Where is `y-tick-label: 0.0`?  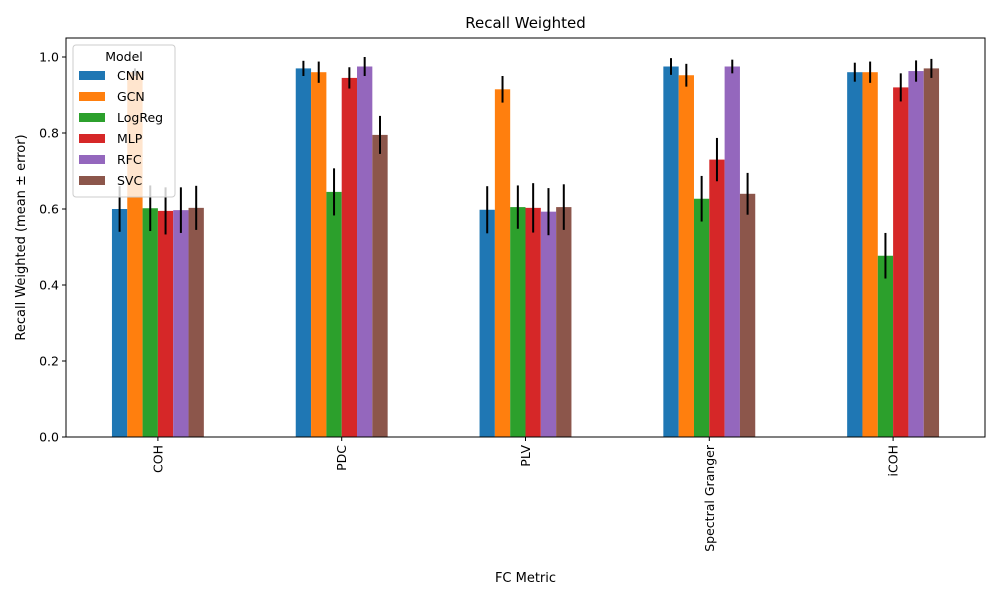
y-tick-label: 0.0 is located at coordinates (49, 437).